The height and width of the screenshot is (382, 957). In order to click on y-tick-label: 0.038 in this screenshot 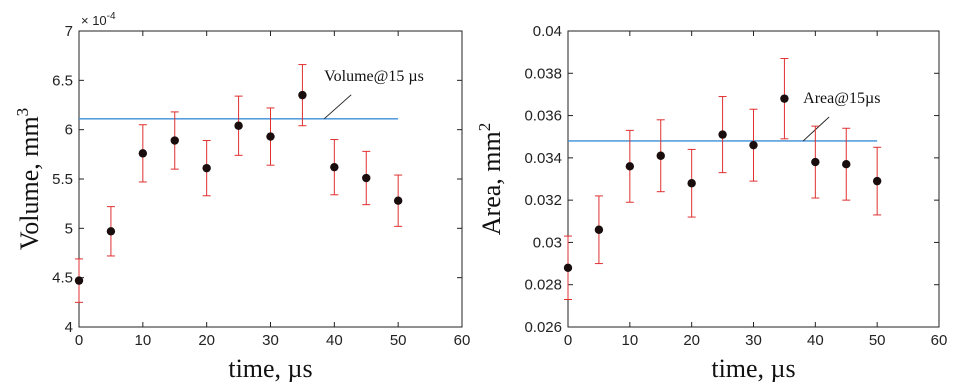, I will do `click(543, 73)`.